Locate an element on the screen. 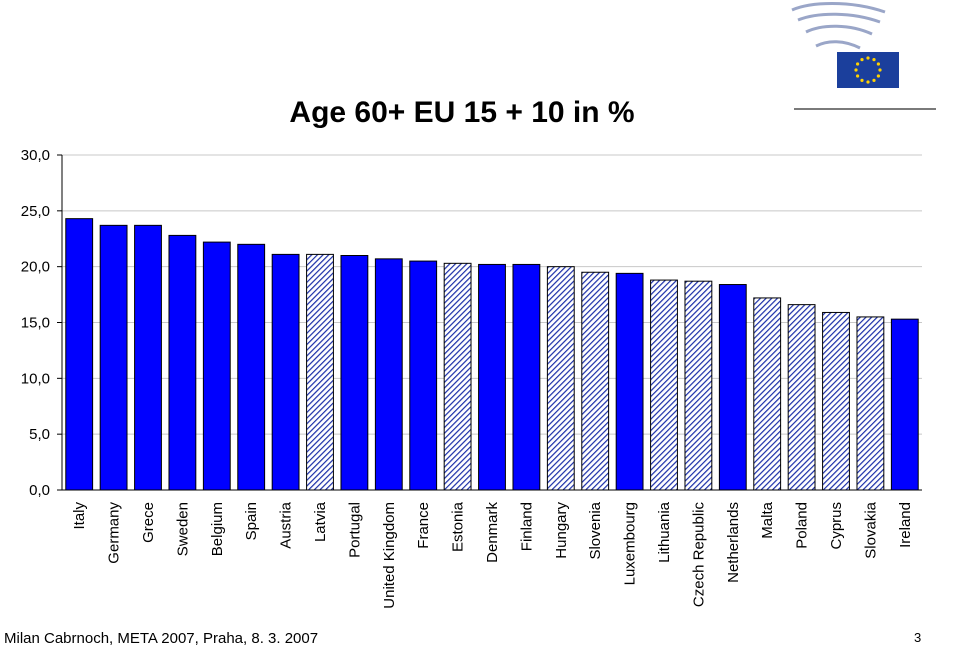 Image resolution: width=960 pixels, height=650 pixels. bar-germany is located at coordinates (113, 357).